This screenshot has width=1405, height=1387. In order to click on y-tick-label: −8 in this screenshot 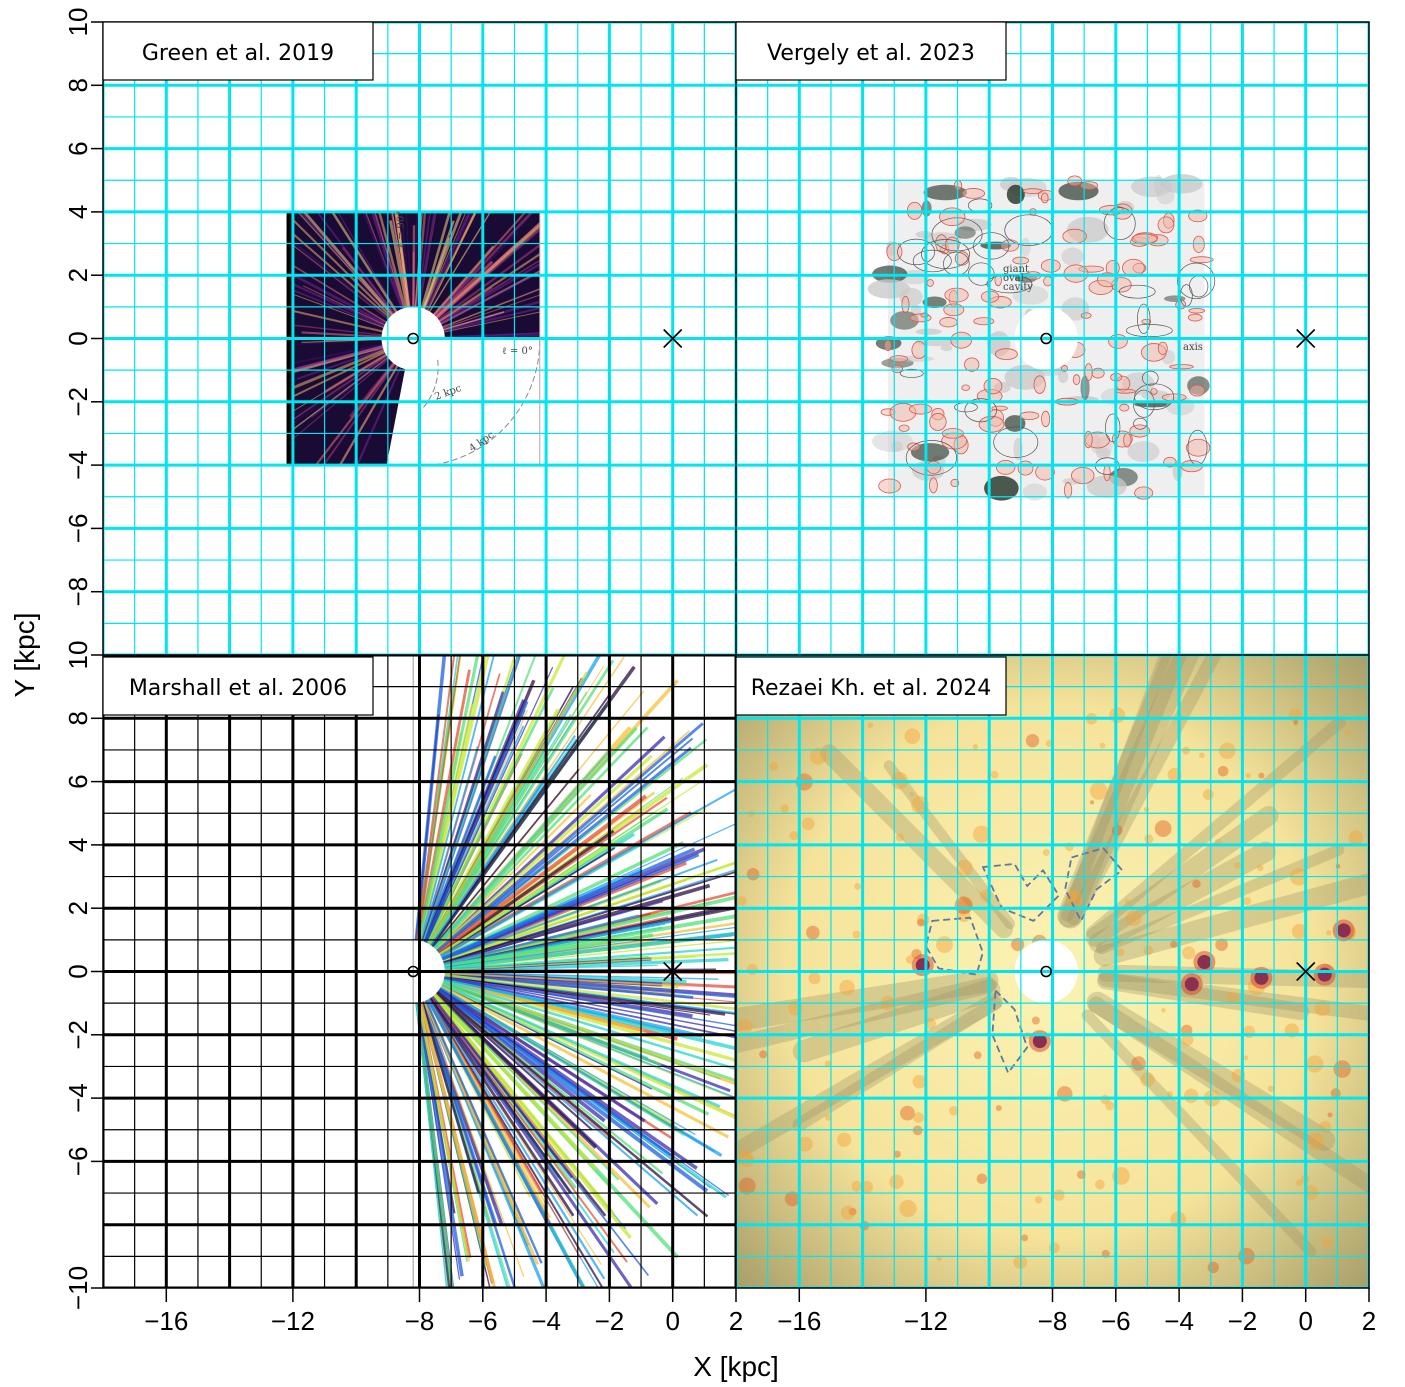, I will do `click(78, 592)`.